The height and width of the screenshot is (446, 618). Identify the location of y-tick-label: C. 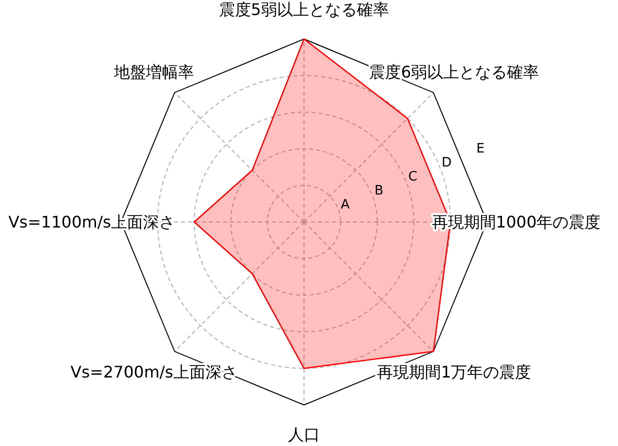
(413, 176).